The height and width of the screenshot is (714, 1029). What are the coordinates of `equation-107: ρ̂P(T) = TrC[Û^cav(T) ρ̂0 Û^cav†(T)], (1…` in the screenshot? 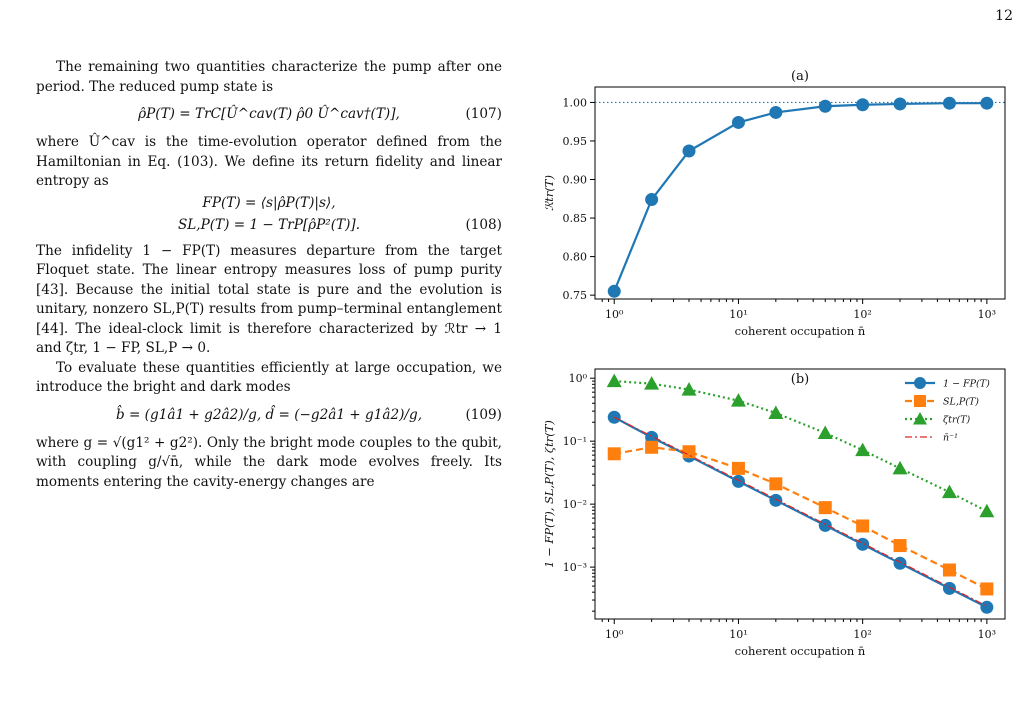 It's located at (269, 115).